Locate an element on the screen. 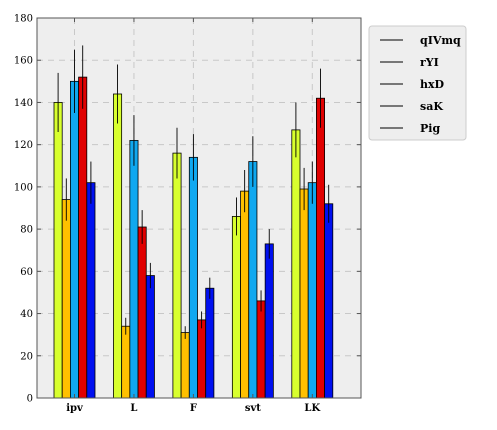 The image size is (497, 430). y-tick-label: 0 is located at coordinates (30, 399).